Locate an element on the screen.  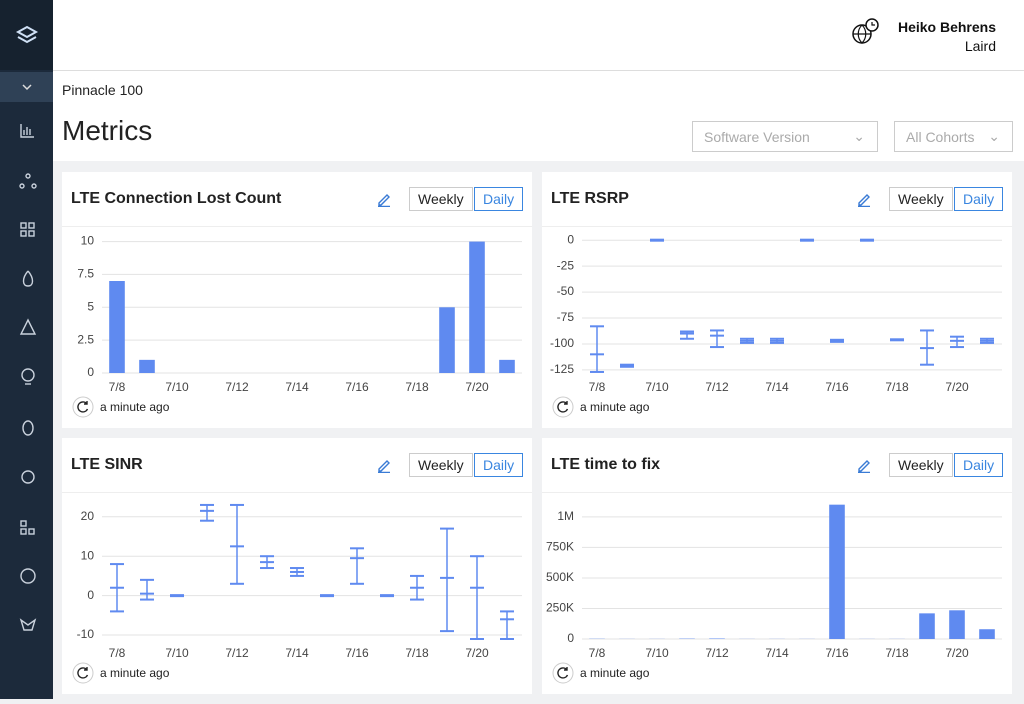
y-tick-label: 5 is located at coordinates (90, 306).